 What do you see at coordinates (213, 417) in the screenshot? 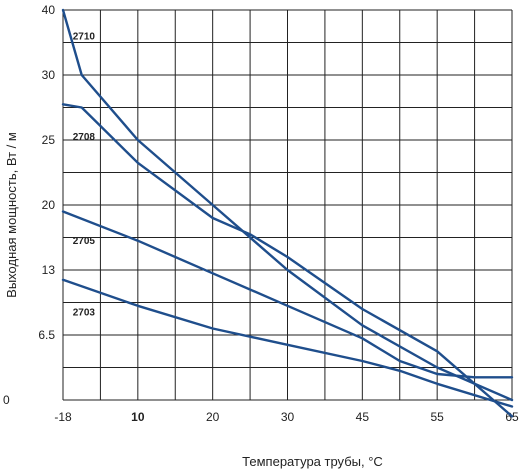
I see `x-tick-label: 20` at bounding box center [213, 417].